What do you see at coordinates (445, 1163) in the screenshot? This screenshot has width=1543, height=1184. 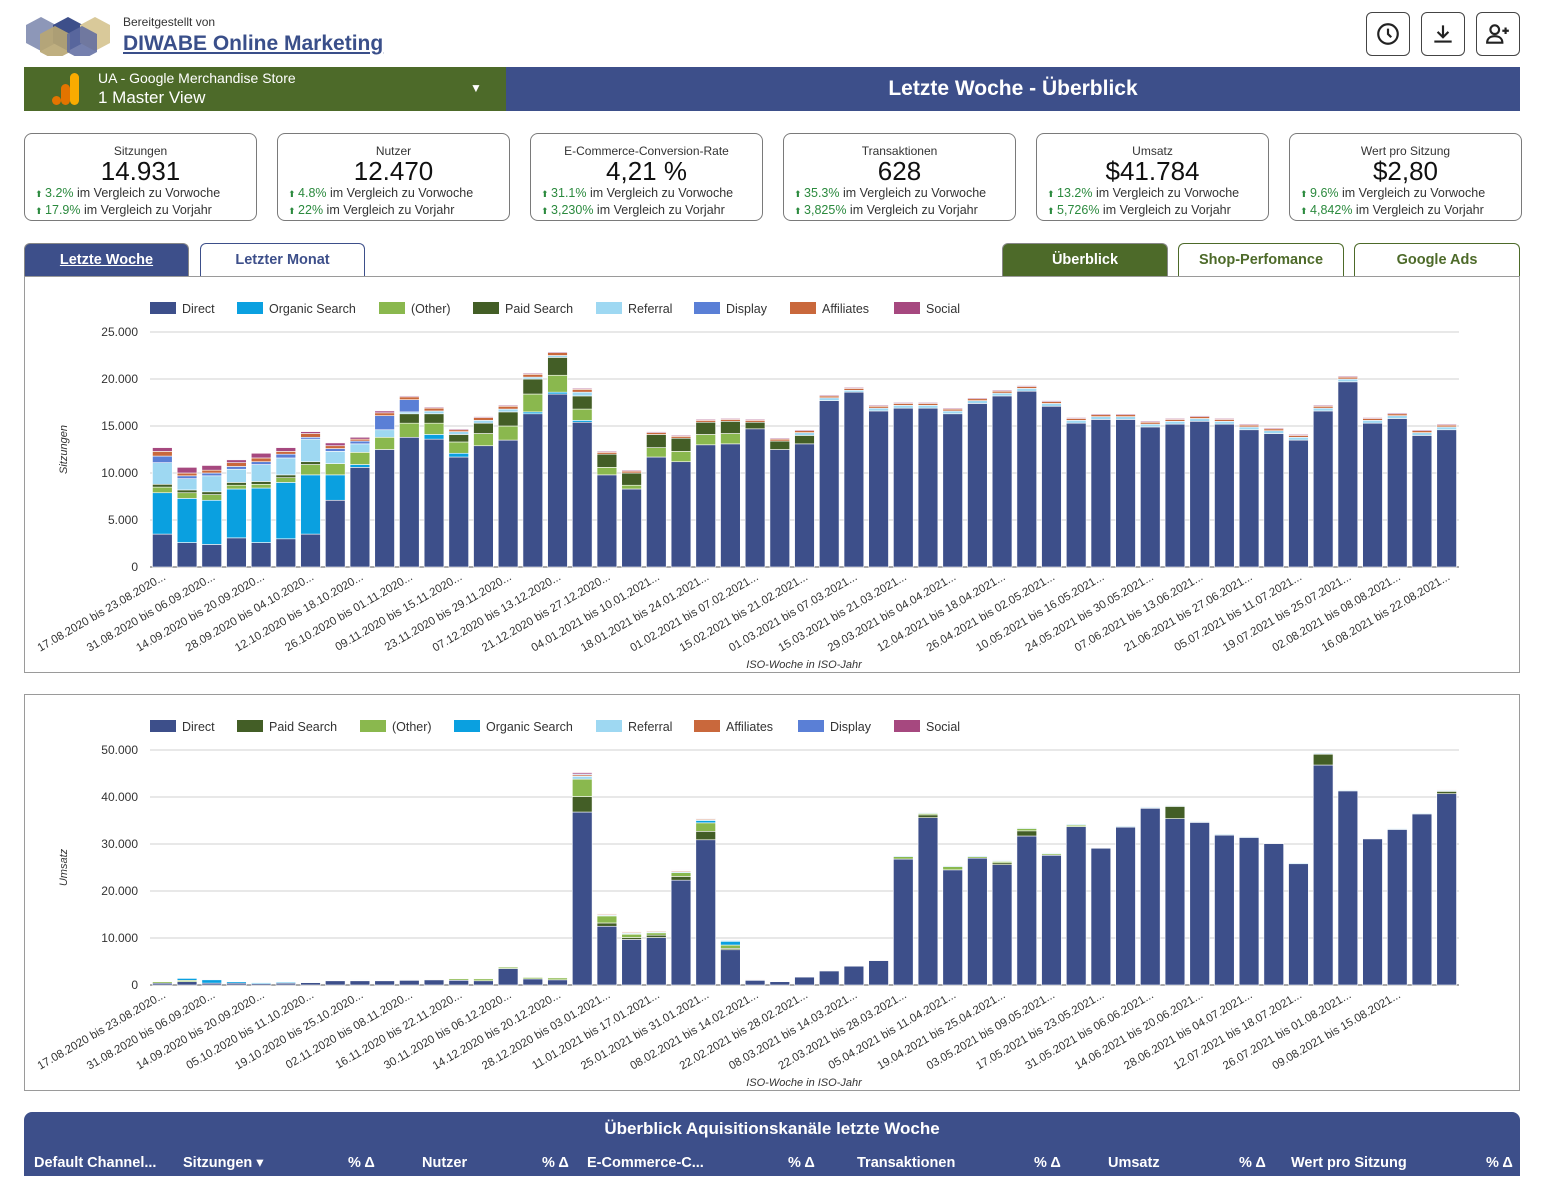 I see `table-column-header: Nutzer` at bounding box center [445, 1163].